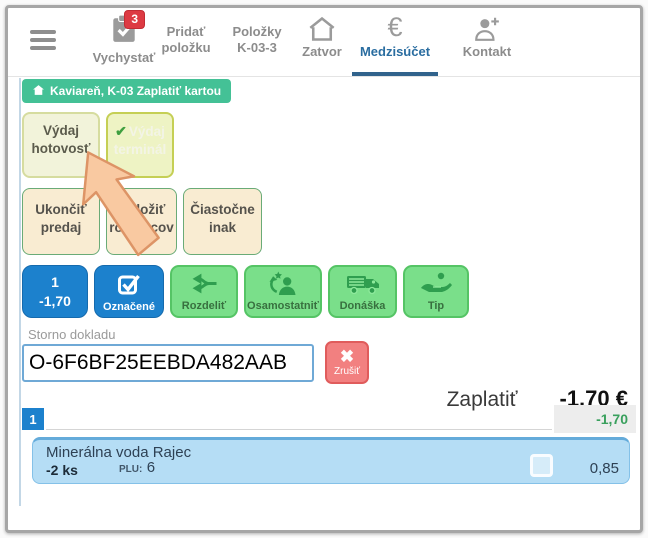 This screenshot has width=648, height=538. Describe the element at coordinates (43, 42) in the screenshot. I see `menu-icon` at that location.